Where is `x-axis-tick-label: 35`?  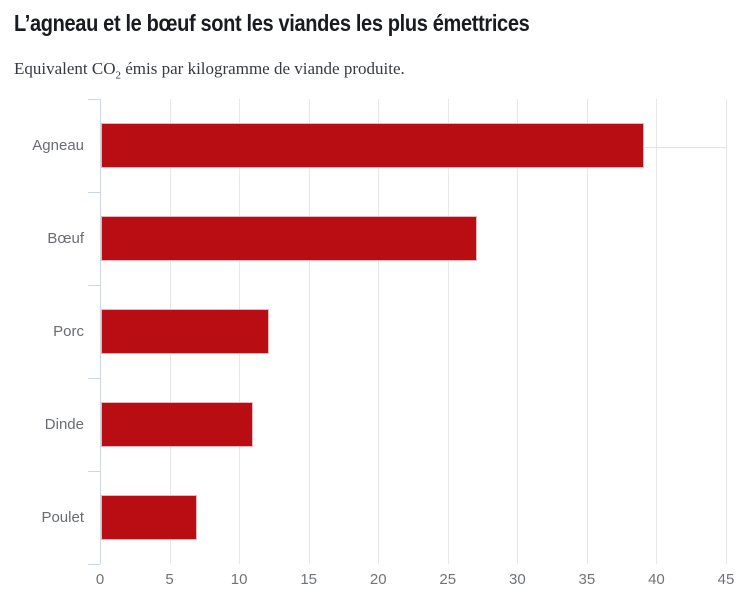
x-axis-tick-label: 35 is located at coordinates (587, 579).